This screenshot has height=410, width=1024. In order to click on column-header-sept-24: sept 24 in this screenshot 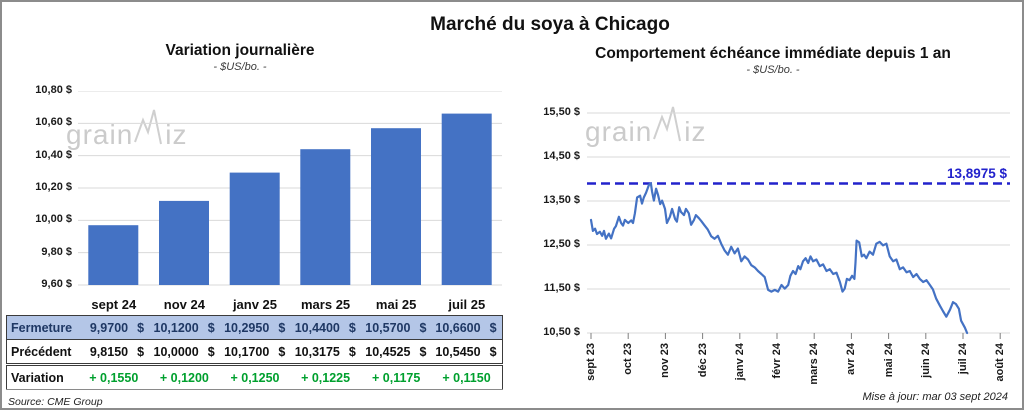, I will do `click(114, 306)`.